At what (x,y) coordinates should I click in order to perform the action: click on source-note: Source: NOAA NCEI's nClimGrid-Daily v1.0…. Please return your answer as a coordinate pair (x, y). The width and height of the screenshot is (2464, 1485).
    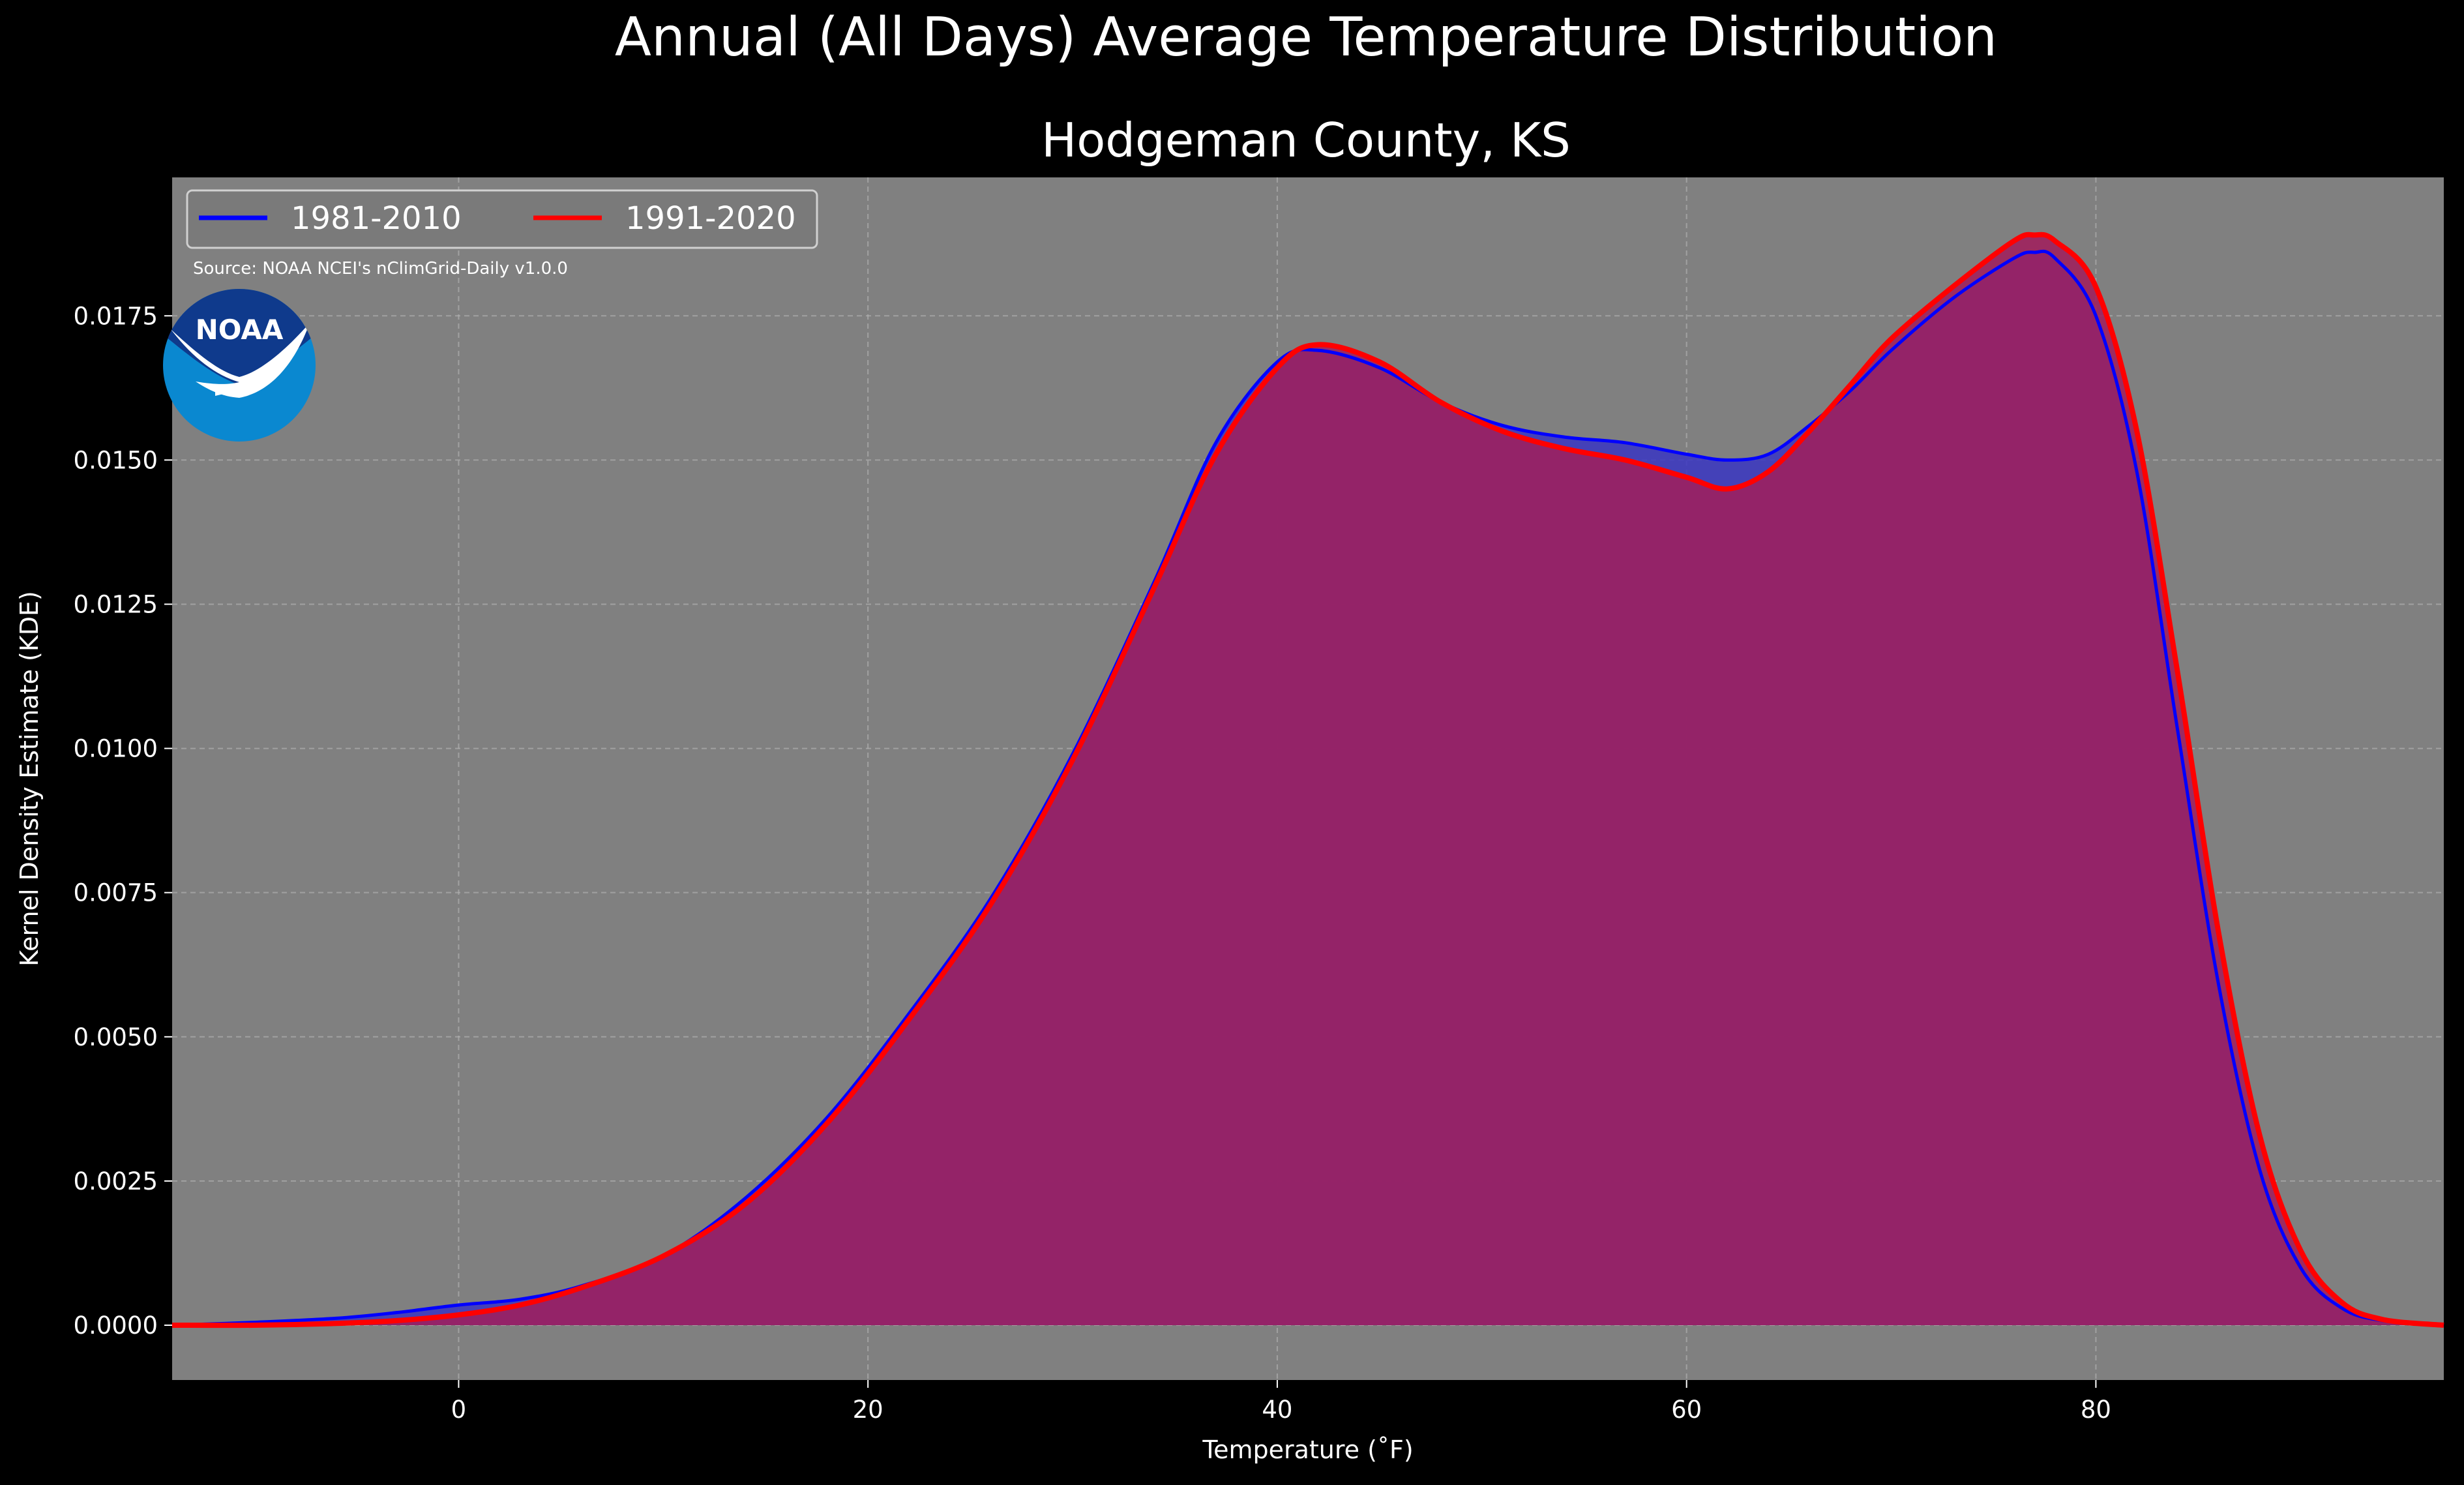
    Looking at the image, I should click on (380, 269).